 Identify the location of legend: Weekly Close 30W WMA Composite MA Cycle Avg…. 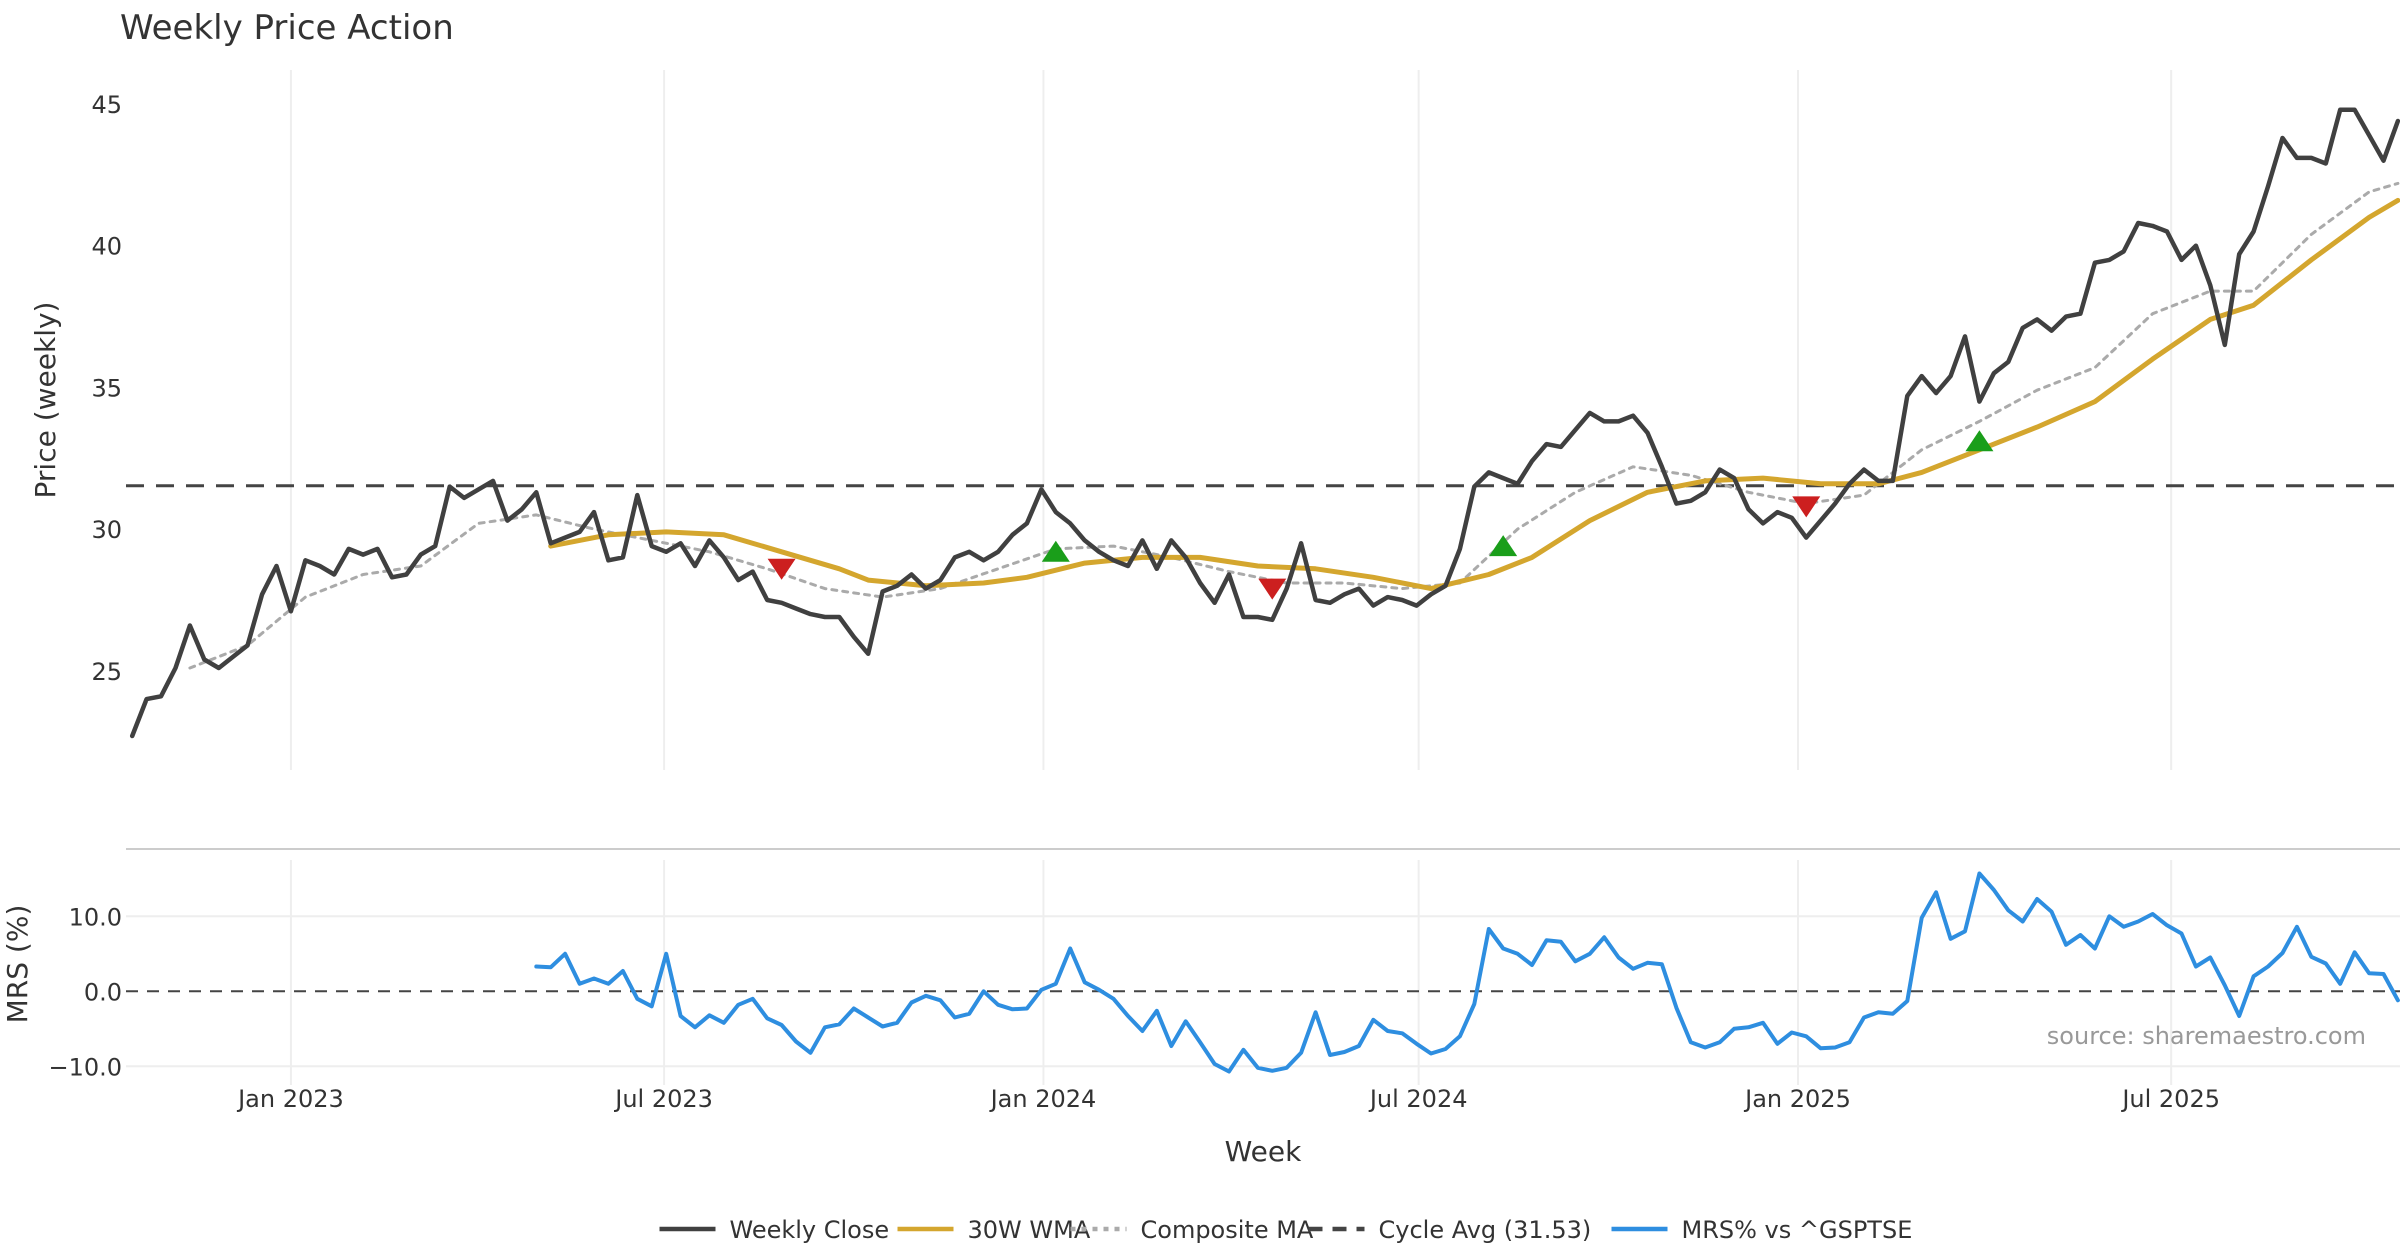
(1286, 1230).